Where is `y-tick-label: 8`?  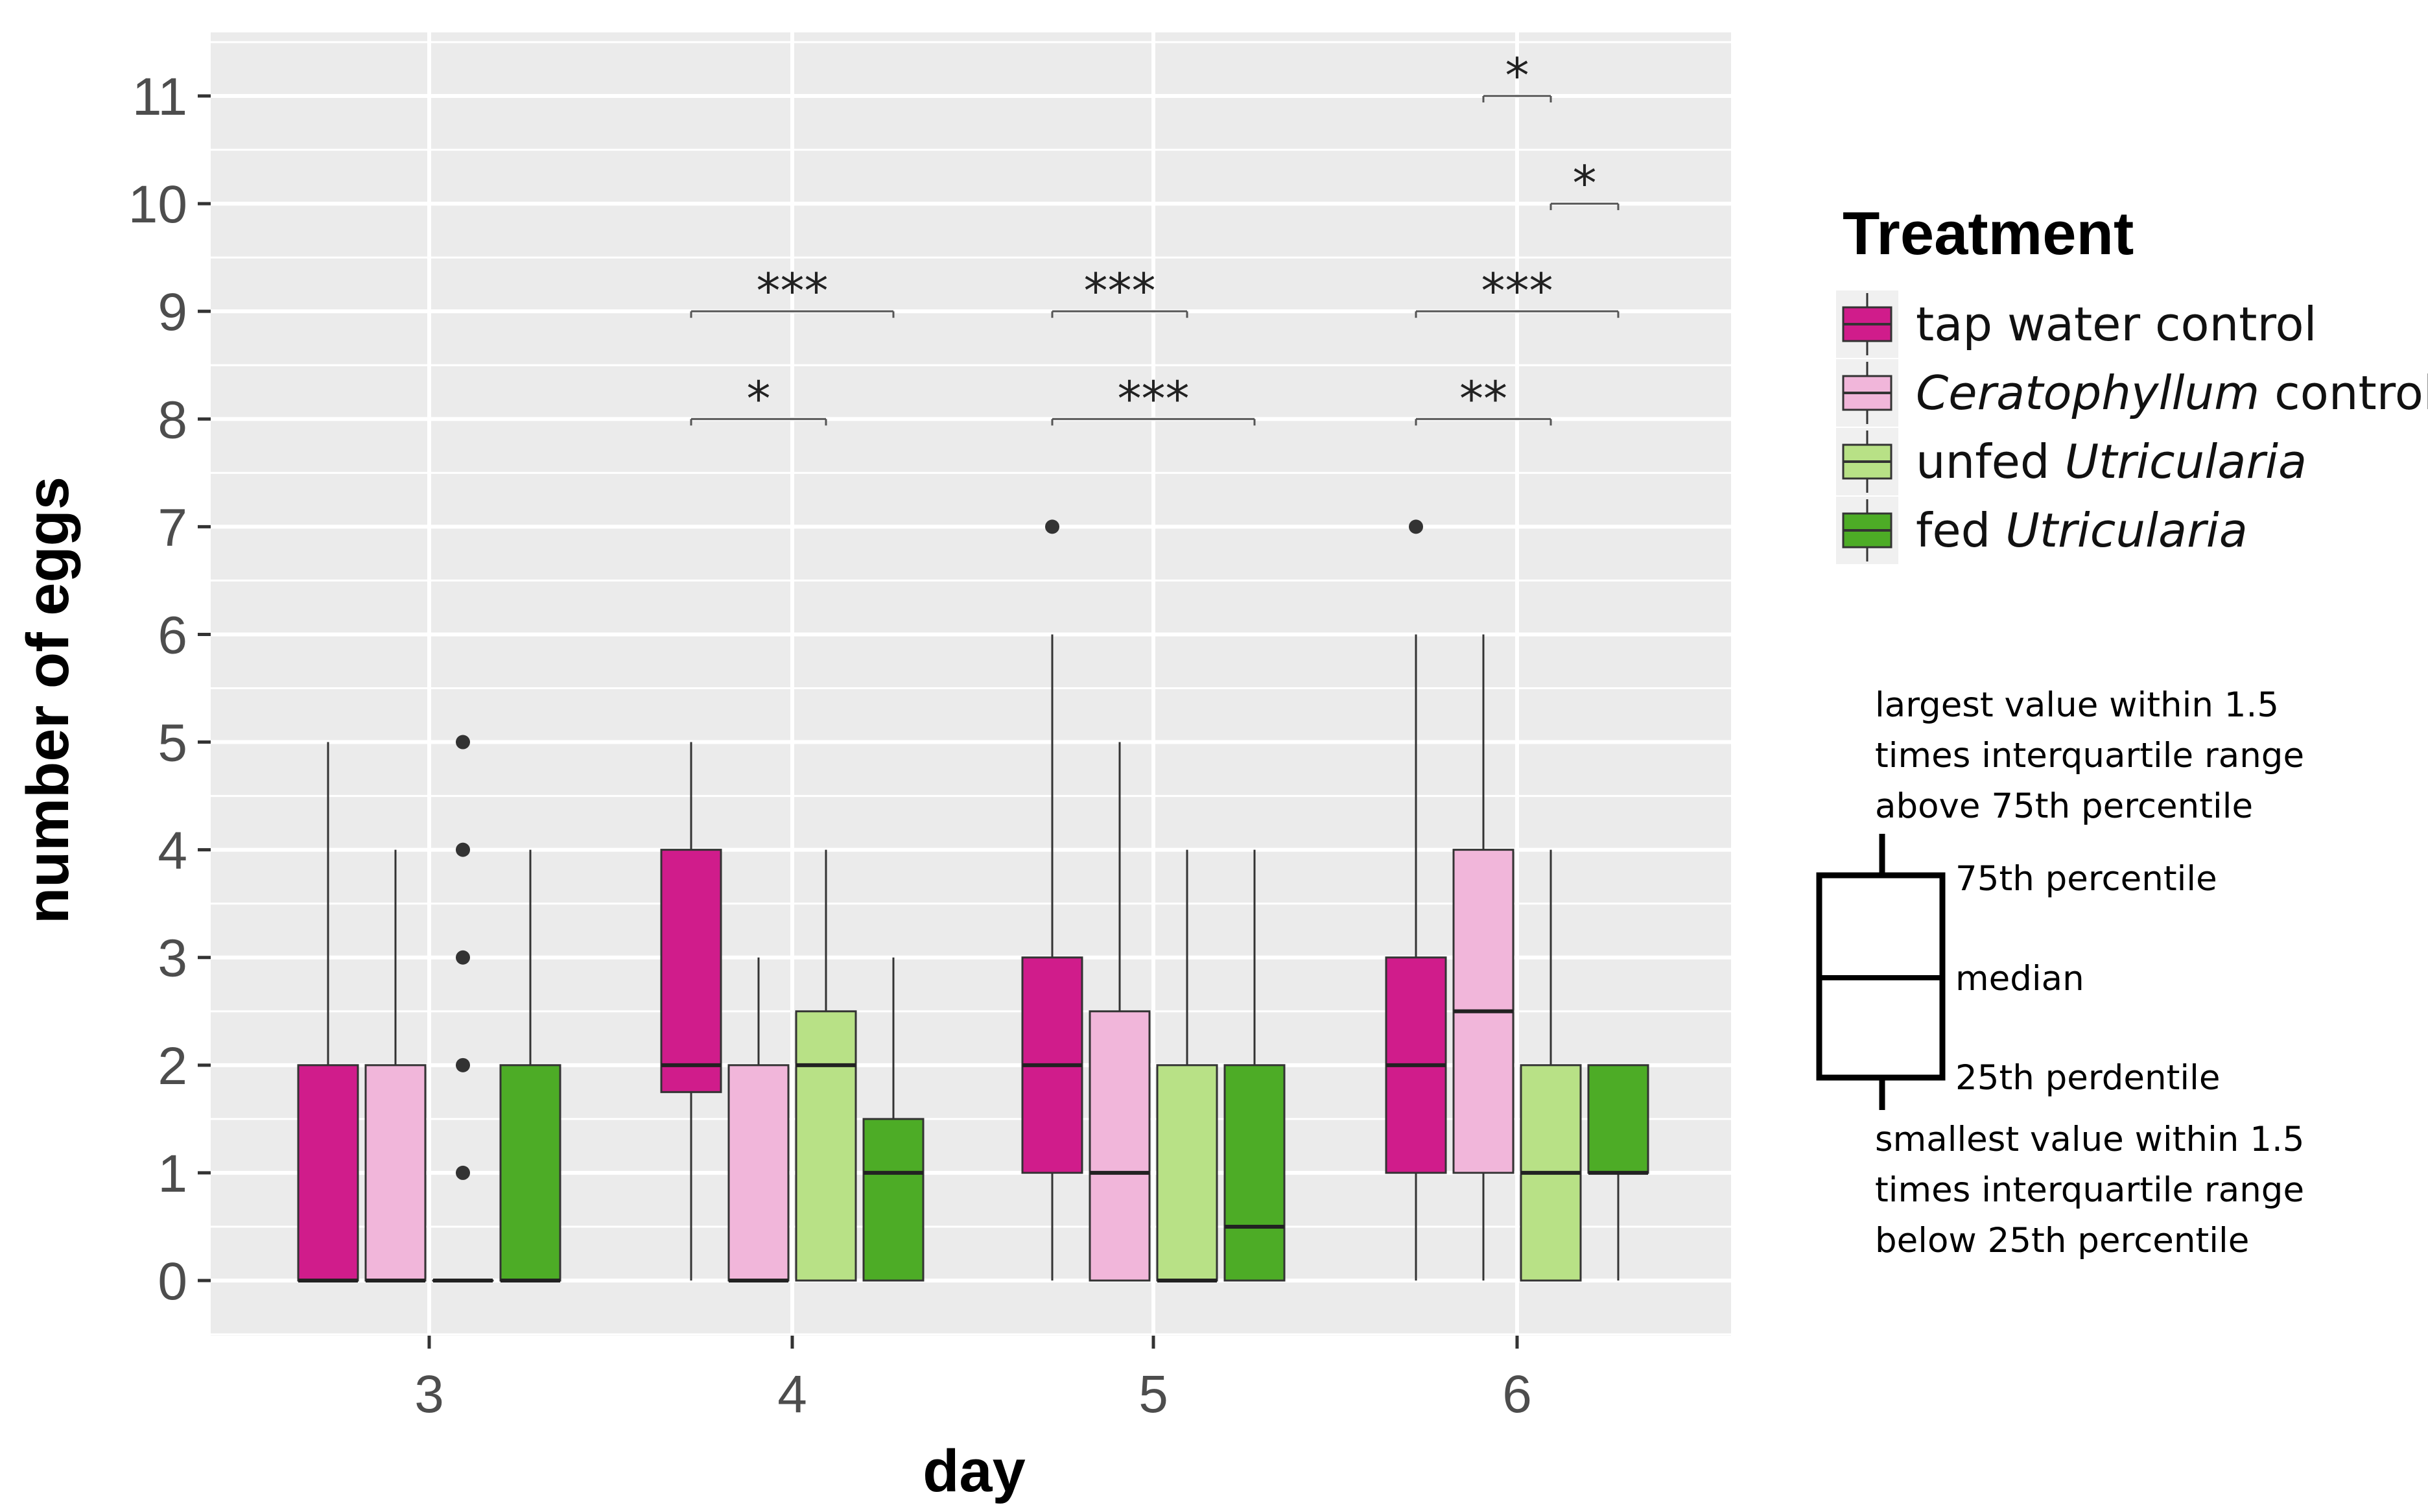
y-tick-label: 8 is located at coordinates (173, 419).